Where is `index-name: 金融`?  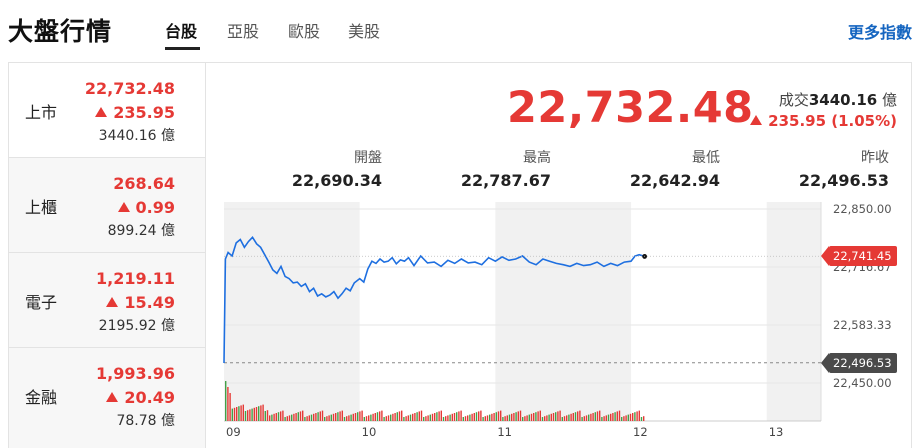 index-name: 金融 is located at coordinates (41, 397).